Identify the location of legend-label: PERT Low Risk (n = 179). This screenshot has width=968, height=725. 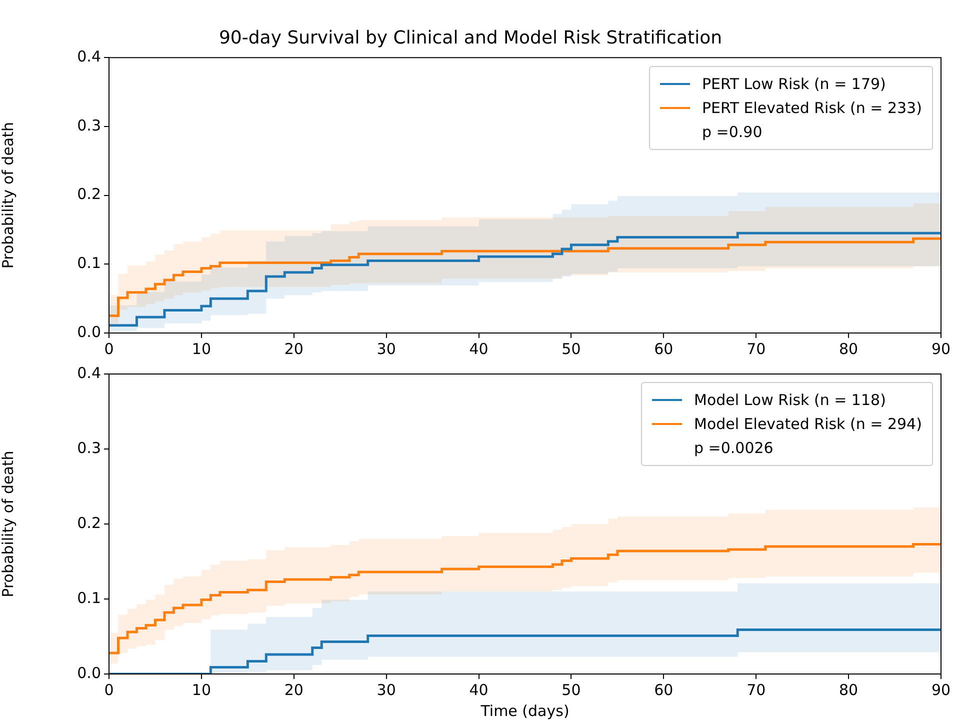
(794, 83).